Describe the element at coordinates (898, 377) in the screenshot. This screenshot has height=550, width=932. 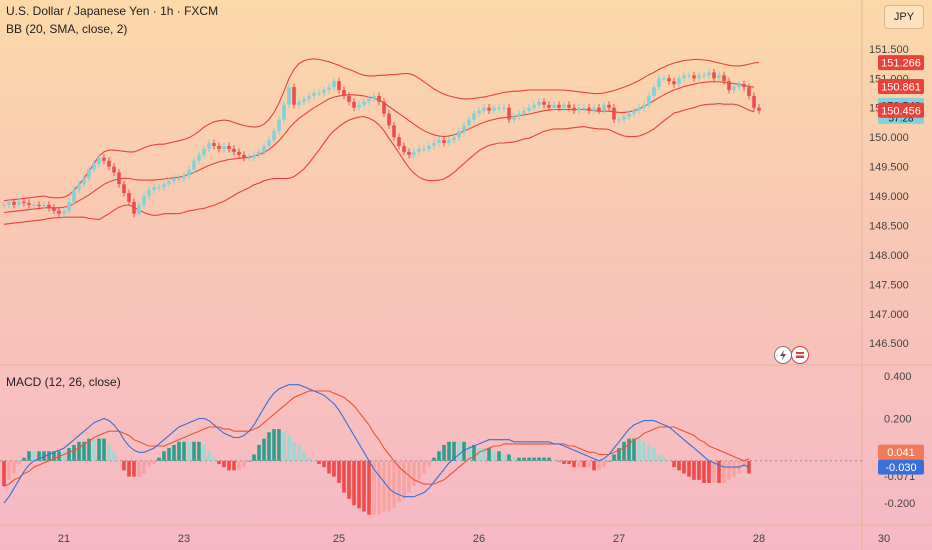
I see `macd-tick-label: 0.400` at that location.